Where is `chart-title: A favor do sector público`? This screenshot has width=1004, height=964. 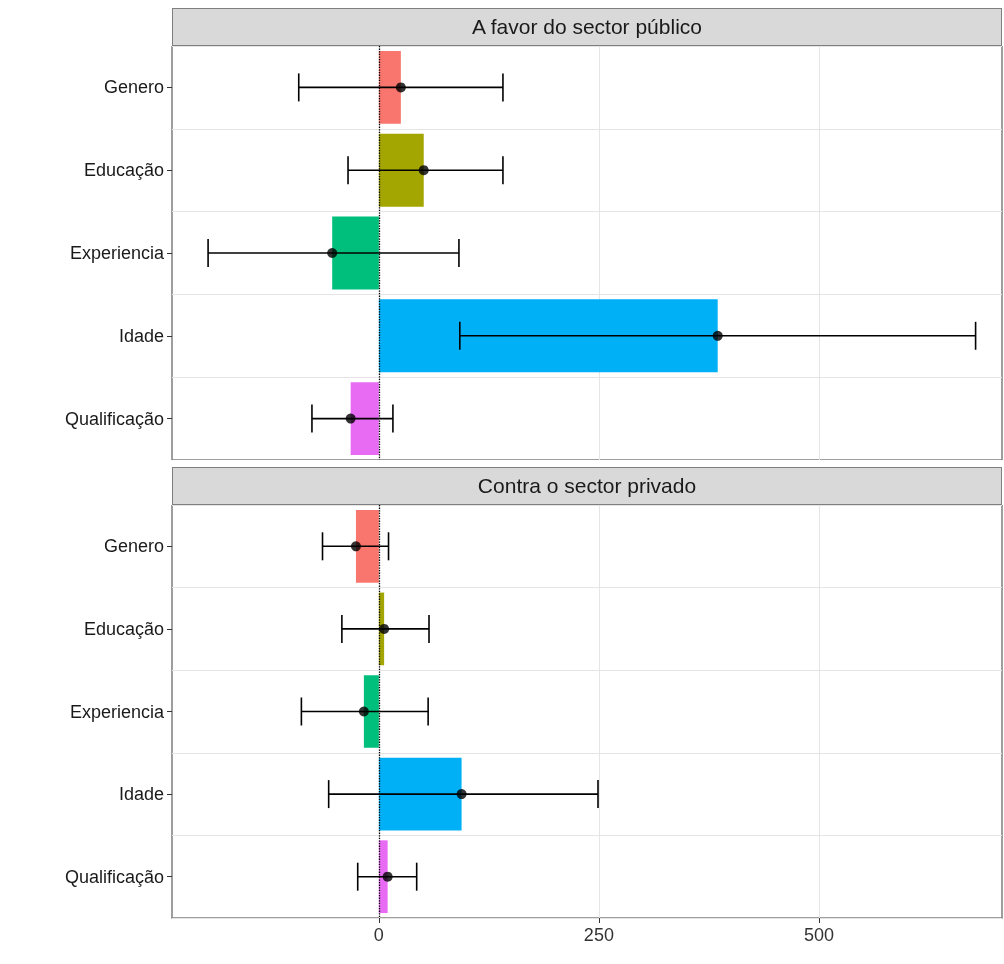 chart-title: A favor do sector público is located at coordinates (587, 27).